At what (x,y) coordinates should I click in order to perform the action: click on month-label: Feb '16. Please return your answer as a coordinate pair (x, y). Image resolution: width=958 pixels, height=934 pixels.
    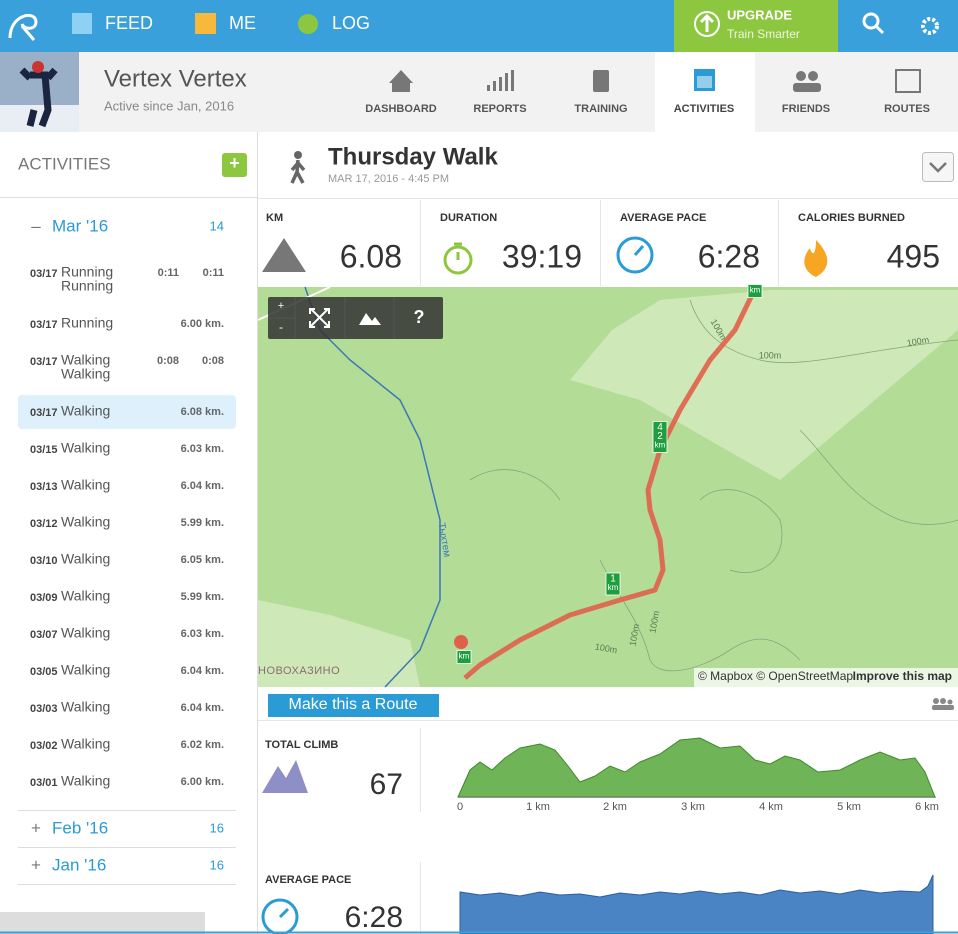
    Looking at the image, I should click on (80, 827).